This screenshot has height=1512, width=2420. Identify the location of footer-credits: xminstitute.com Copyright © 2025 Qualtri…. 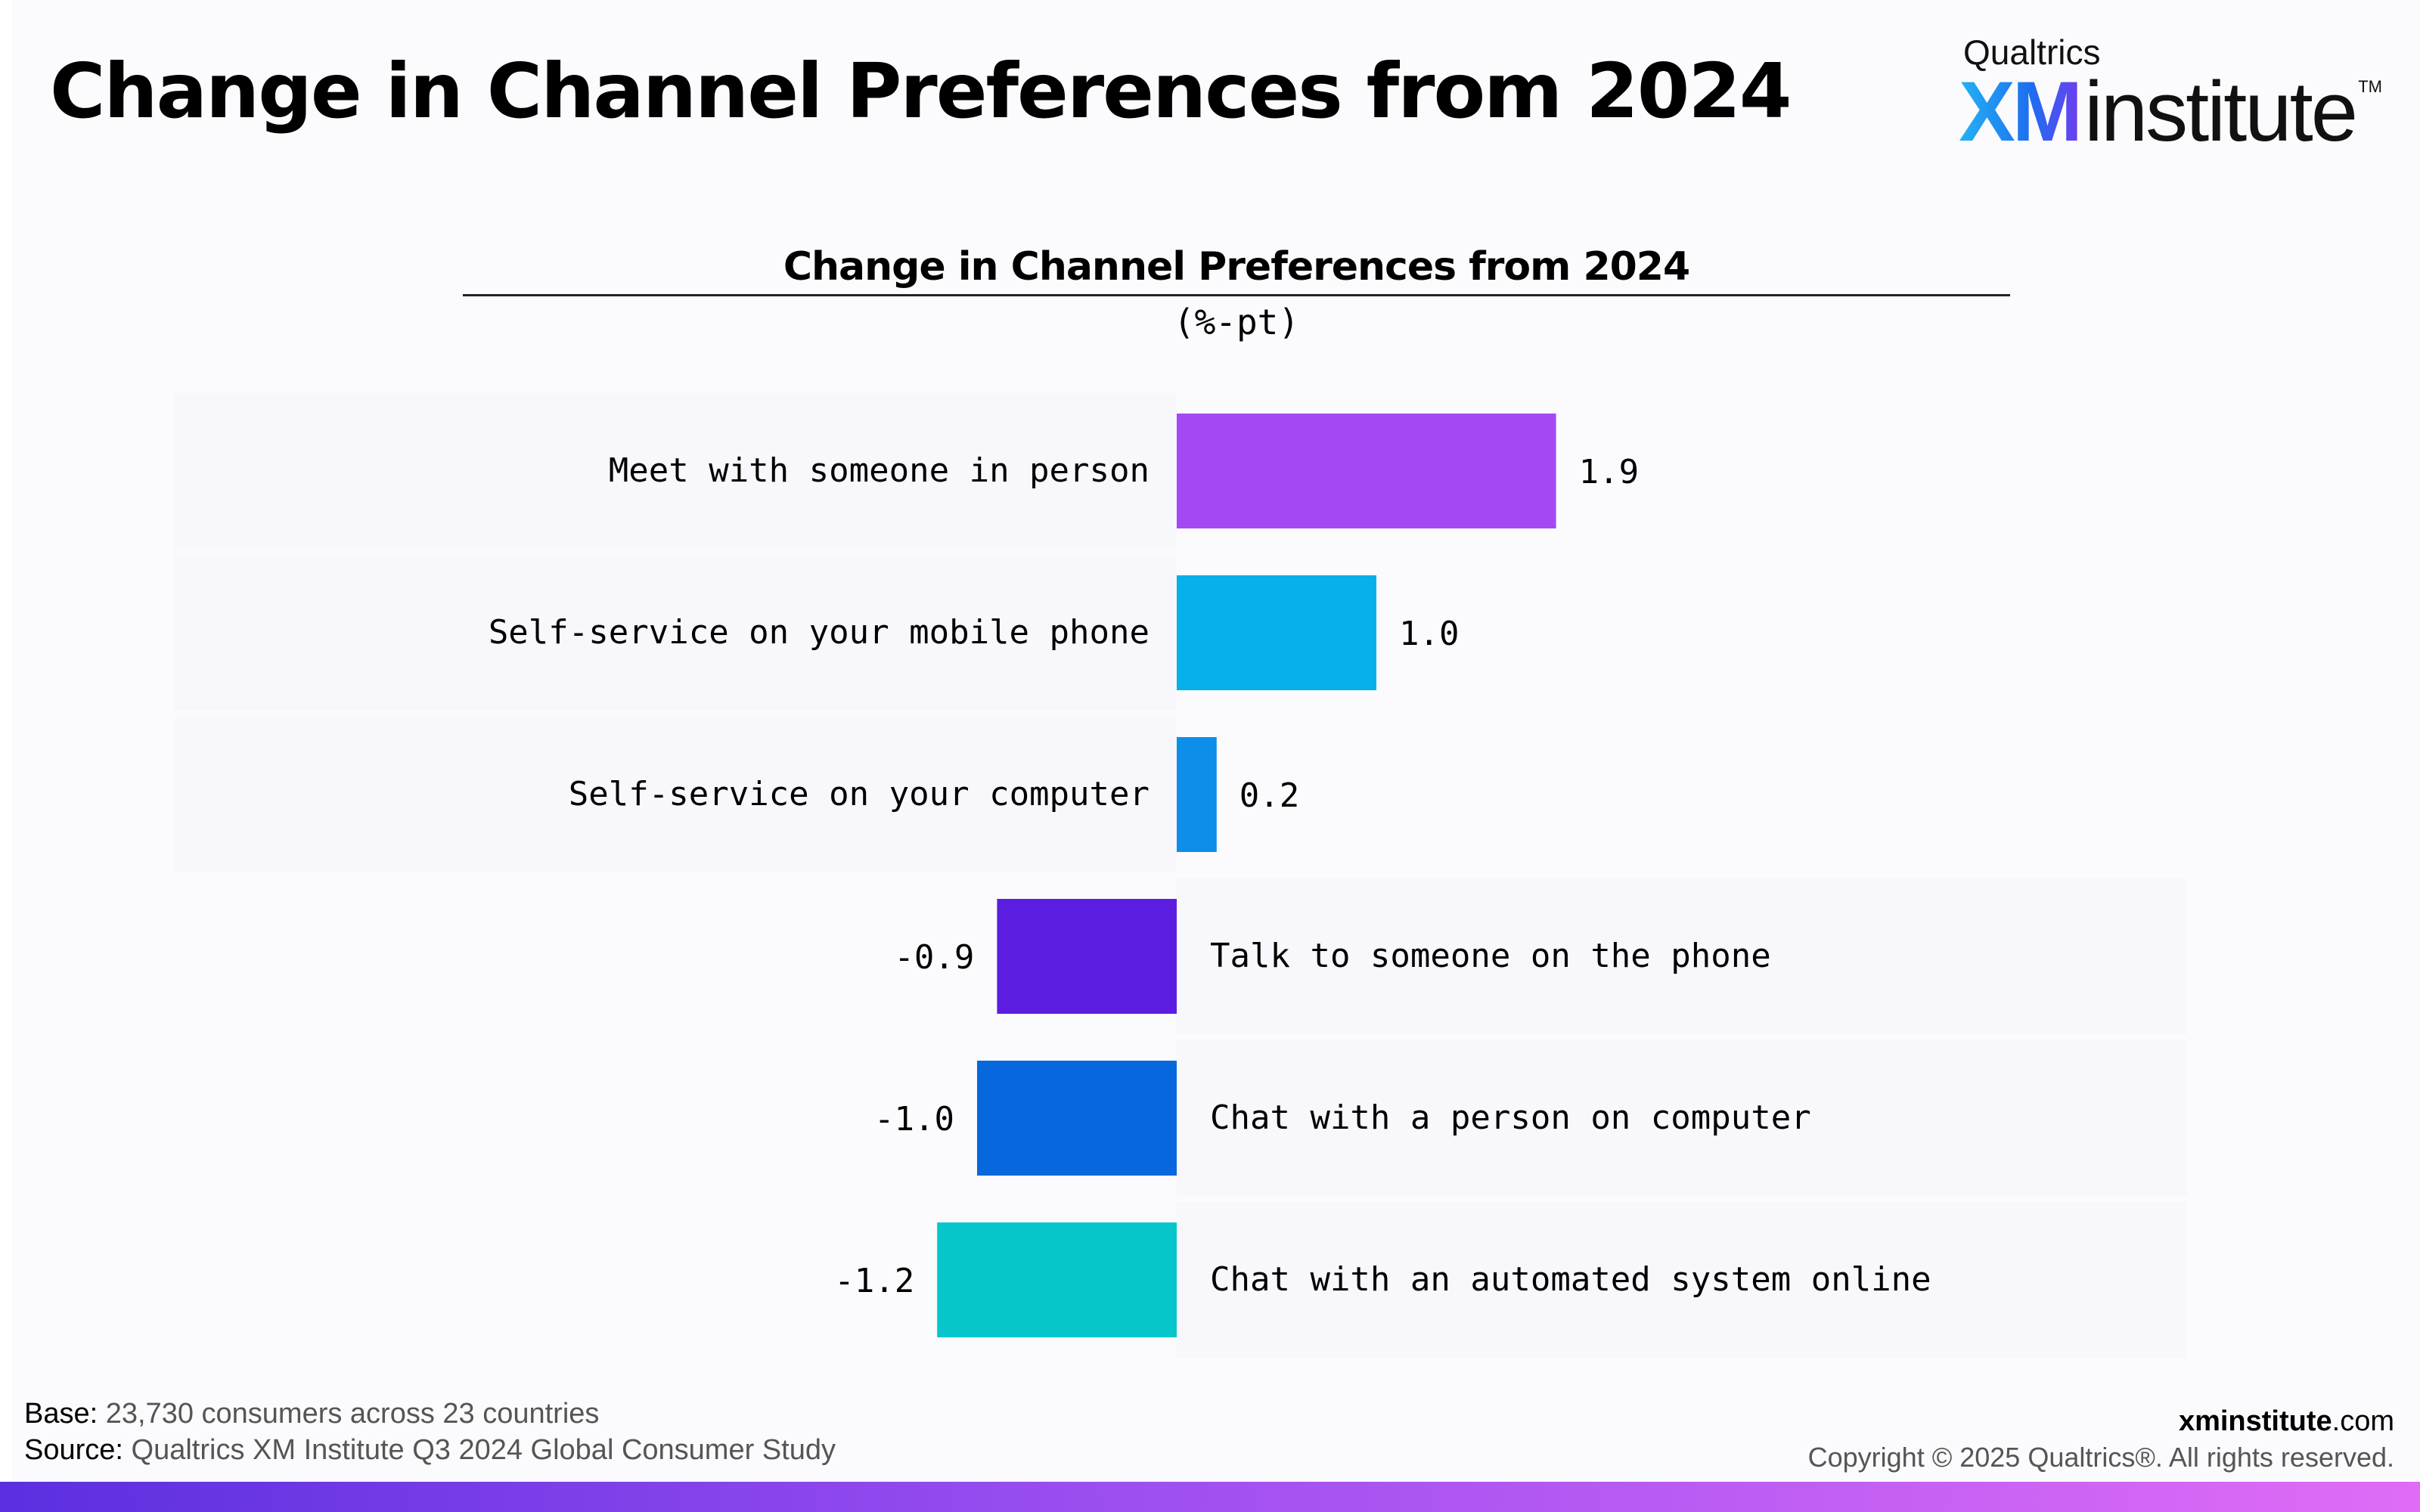
(2101, 1439).